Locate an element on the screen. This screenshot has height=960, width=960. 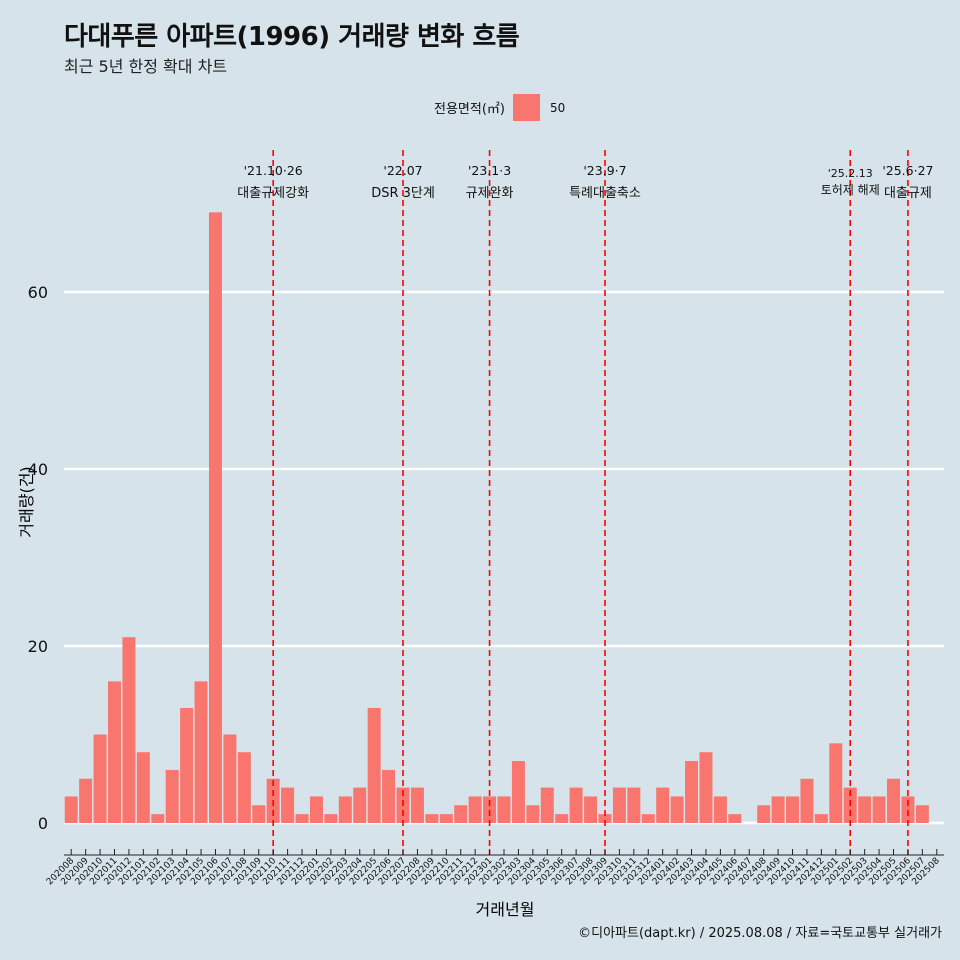
event-label: 특례대출축소 is located at coordinates (605, 193).